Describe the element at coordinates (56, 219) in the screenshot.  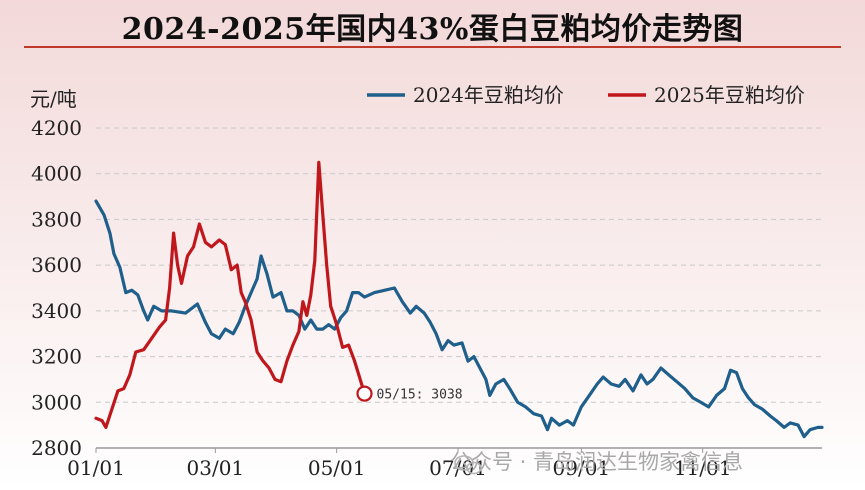
I see `y-tick-label: 3800` at that location.